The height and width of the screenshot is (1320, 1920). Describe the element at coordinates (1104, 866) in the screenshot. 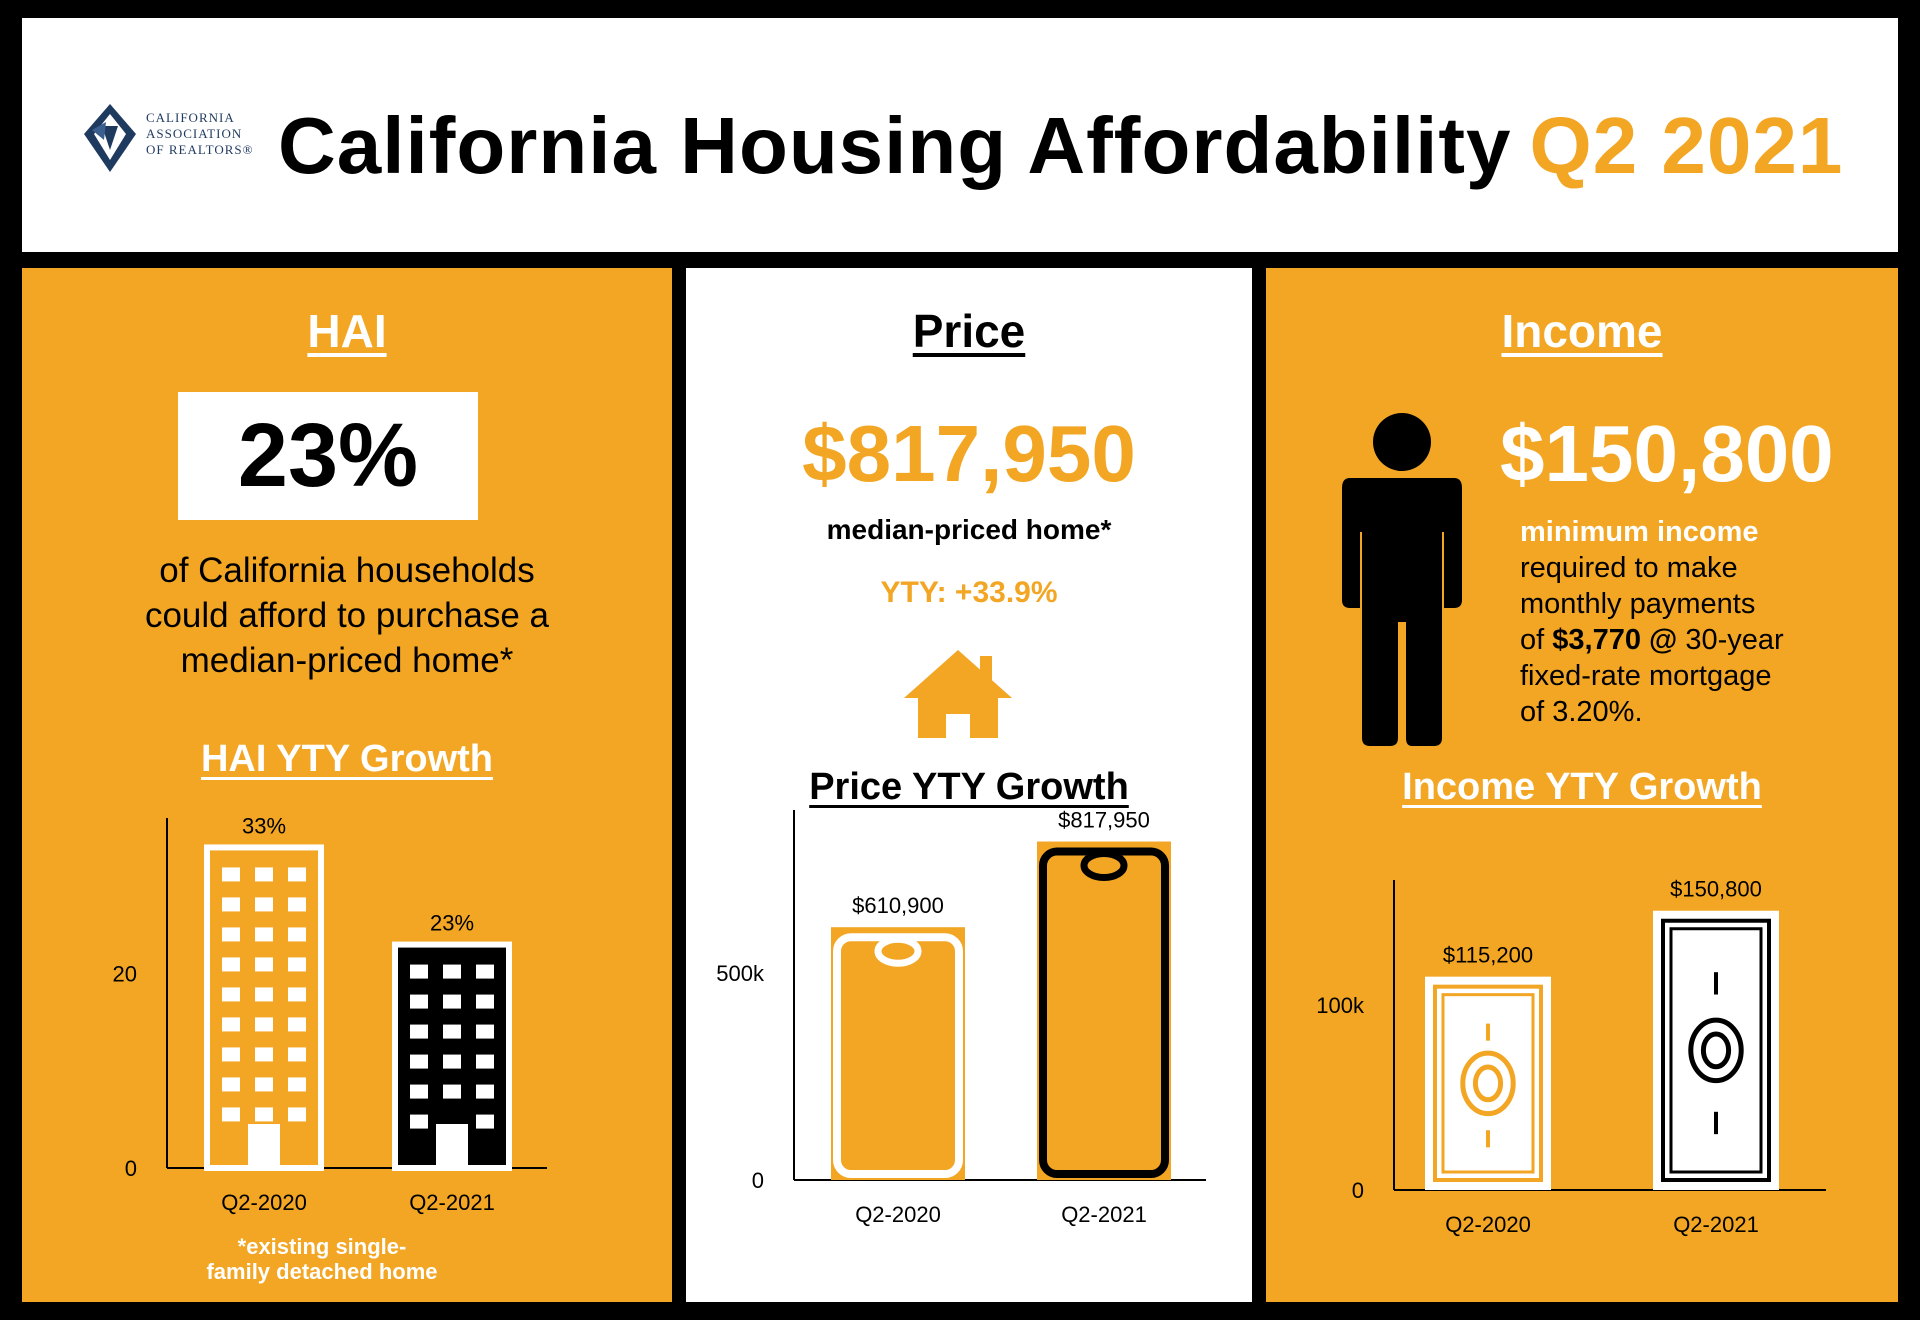

I see `tag-hole` at that location.